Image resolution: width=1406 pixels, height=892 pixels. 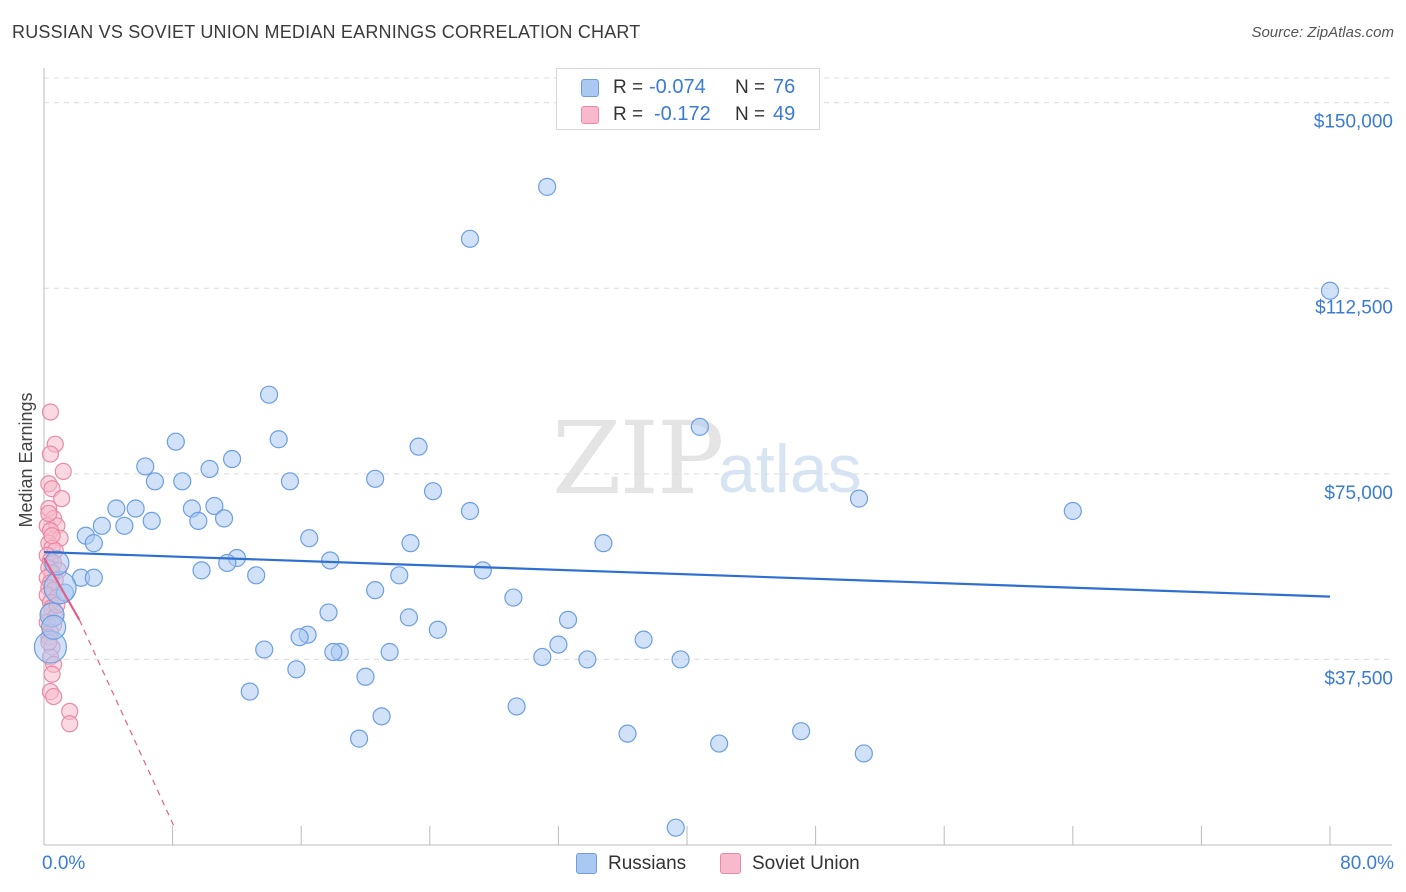 I want to click on y-tick-label: $75,000, so click(x=1358, y=493).